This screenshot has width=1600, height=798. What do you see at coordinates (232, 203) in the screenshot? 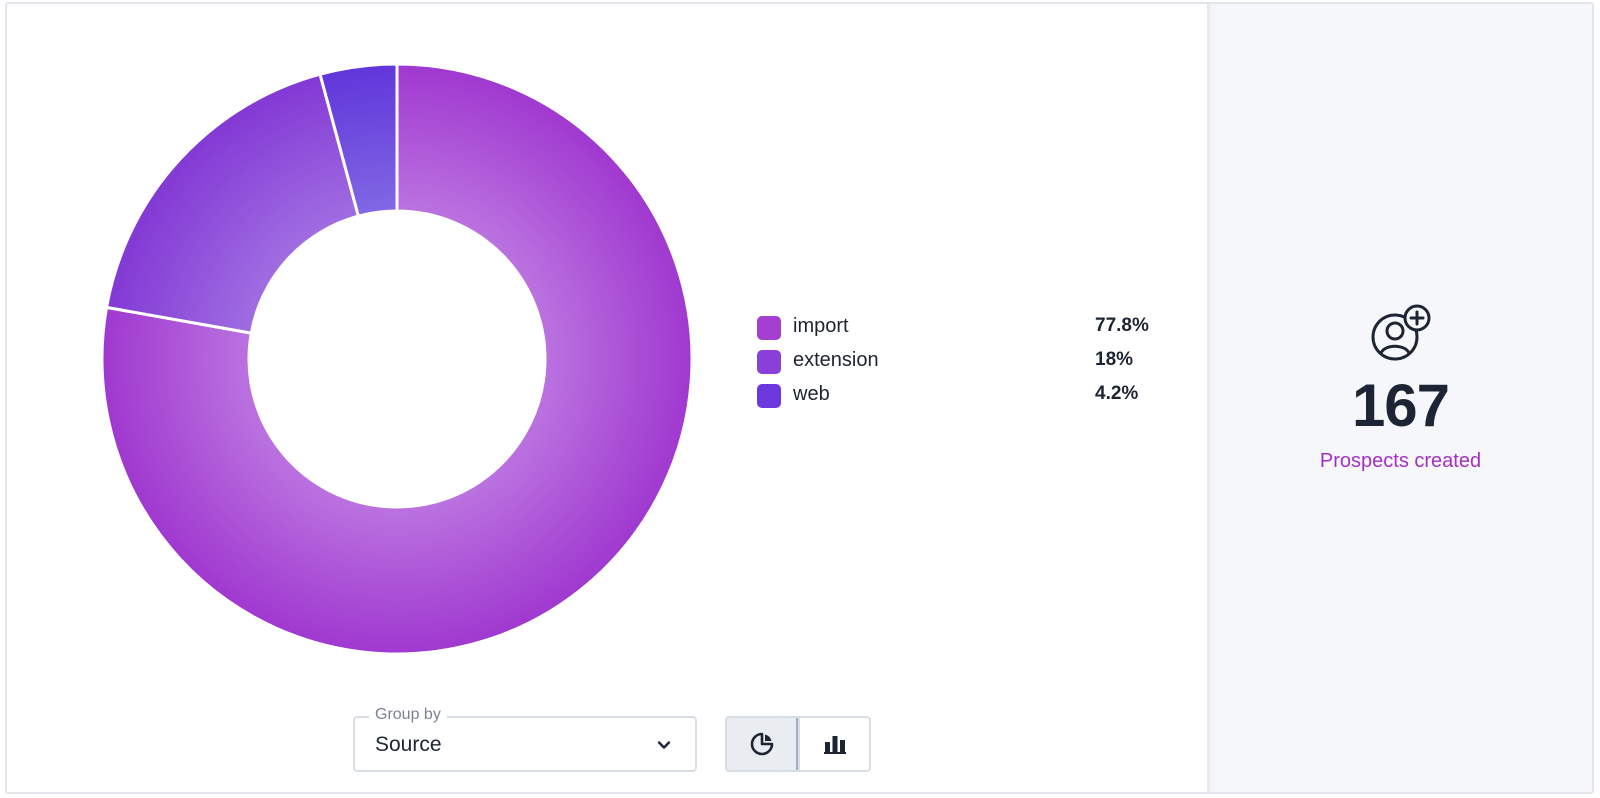
I see `donut-slice-extension` at bounding box center [232, 203].